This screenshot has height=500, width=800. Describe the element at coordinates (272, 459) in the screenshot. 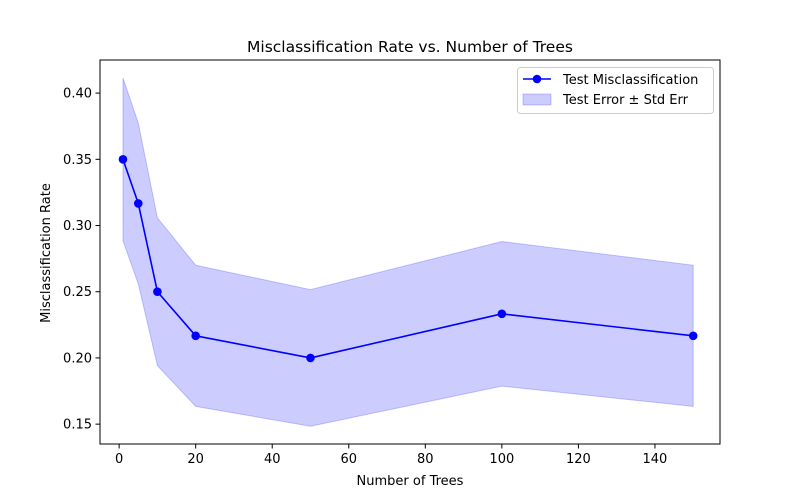

I see `x-tick-label: 40` at that location.